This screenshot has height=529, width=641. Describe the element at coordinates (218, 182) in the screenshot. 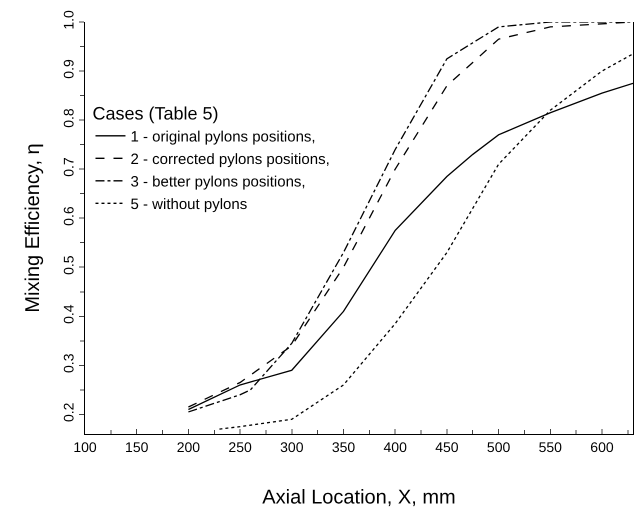

I see `legend-label: 3 - better pylons positions,` at that location.